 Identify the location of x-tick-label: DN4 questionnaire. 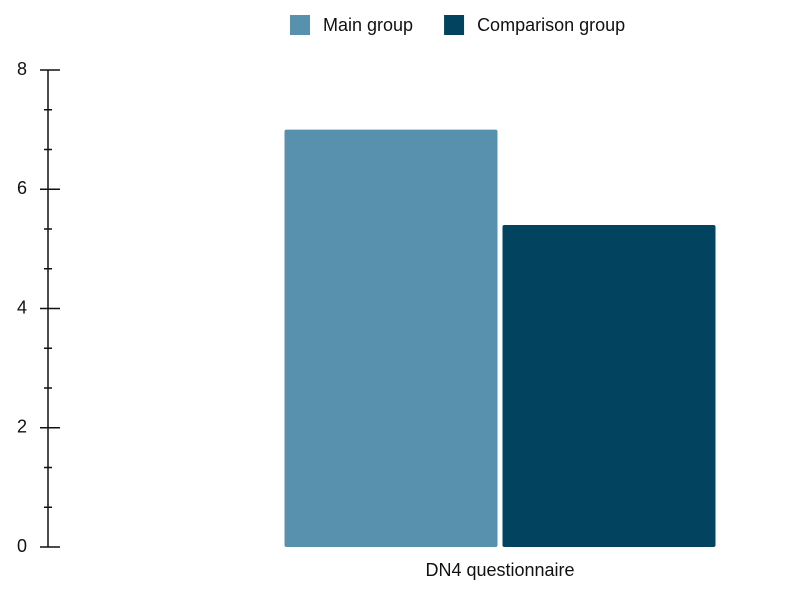
(499, 570).